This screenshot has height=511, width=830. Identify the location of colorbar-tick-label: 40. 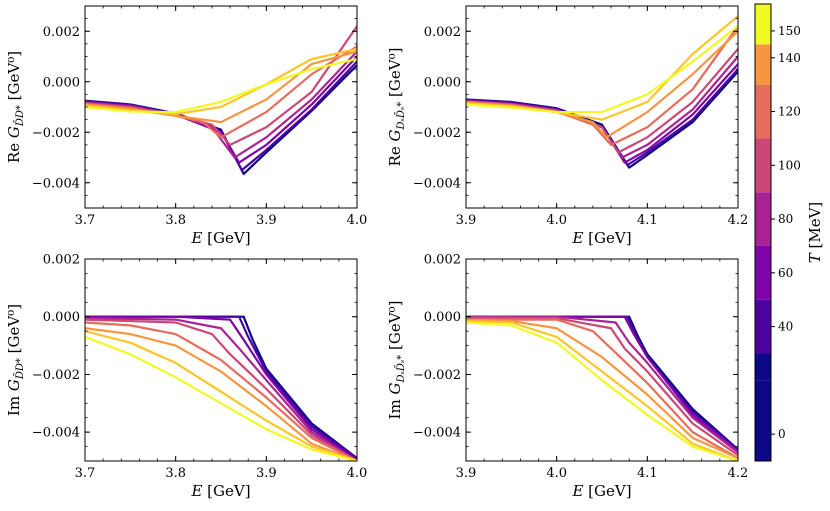
(785, 327).